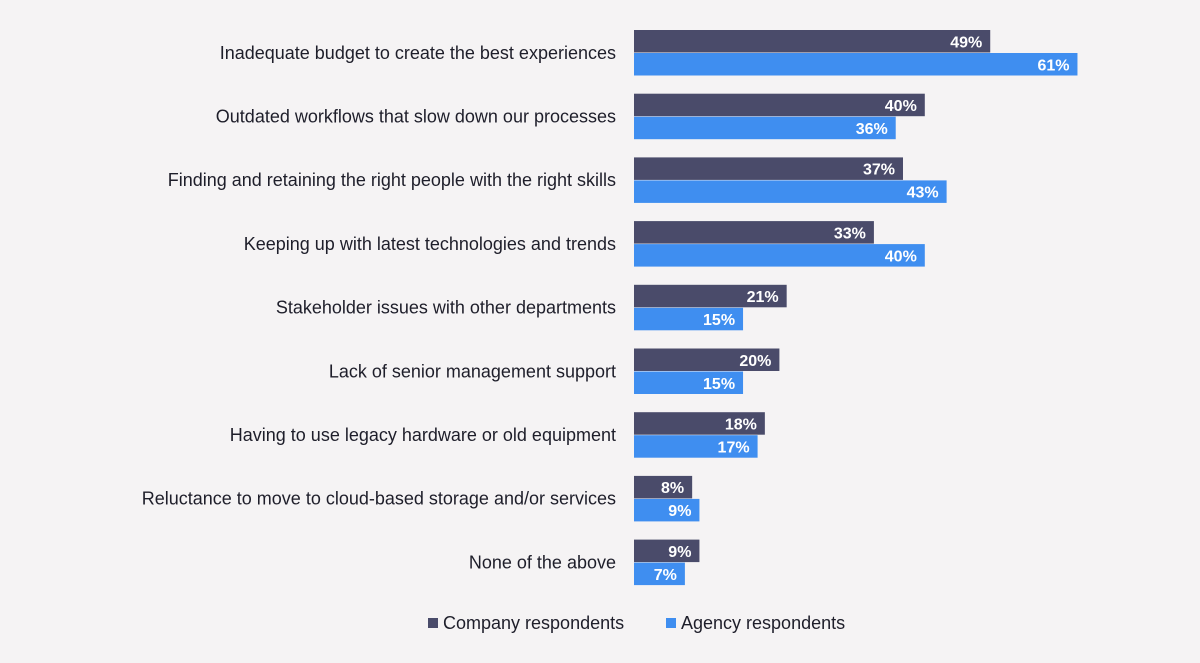  Describe the element at coordinates (763, 623) in the screenshot. I see `legend-label: Agency respondents` at that location.